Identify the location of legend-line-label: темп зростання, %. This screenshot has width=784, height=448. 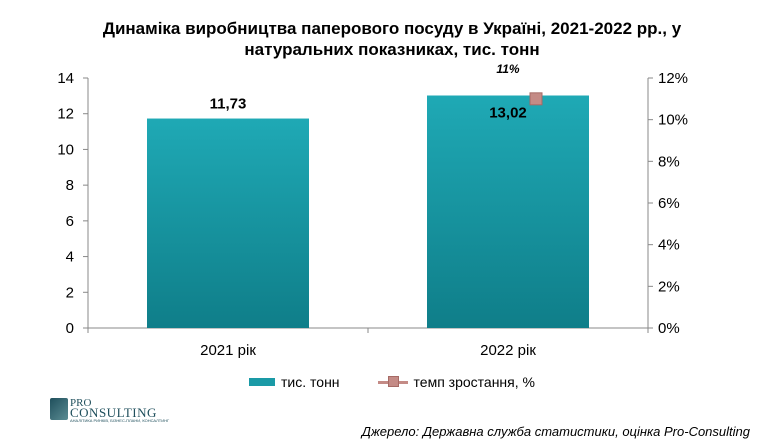
(474, 382).